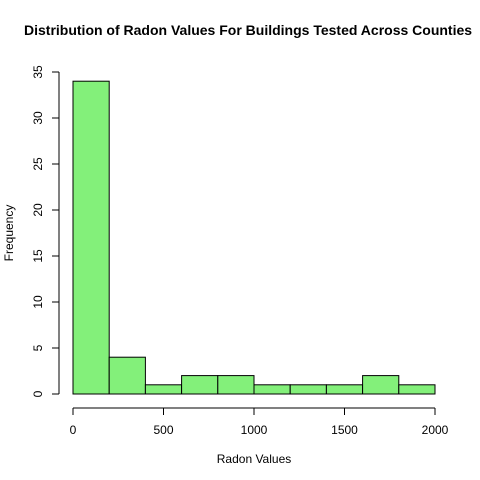 The height and width of the screenshot is (480, 480). What do you see at coordinates (38, 347) in the screenshot?
I see `y-tick-label: 5` at bounding box center [38, 347].